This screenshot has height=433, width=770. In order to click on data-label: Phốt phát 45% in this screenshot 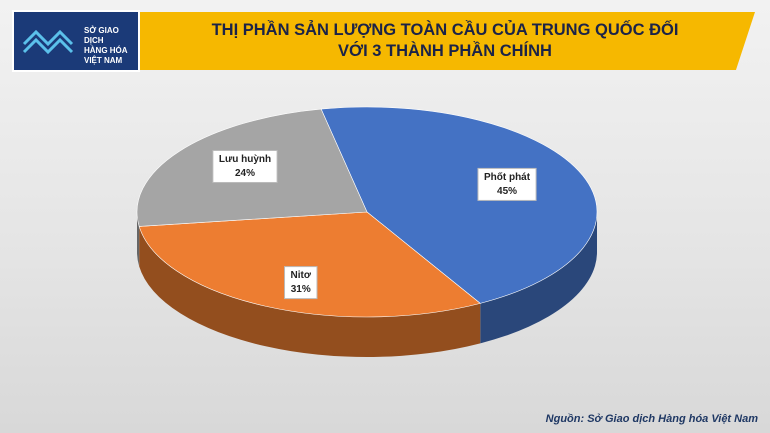, I will do `click(507, 184)`.